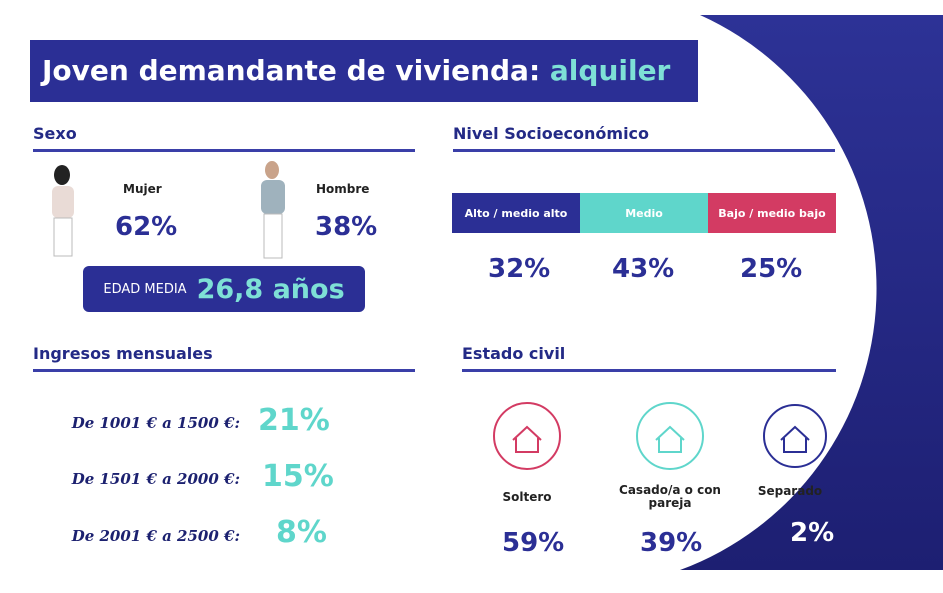  Describe the element at coordinates (224, 358) in the screenshot. I see `section-heading: Ingresos mensuales` at that location.